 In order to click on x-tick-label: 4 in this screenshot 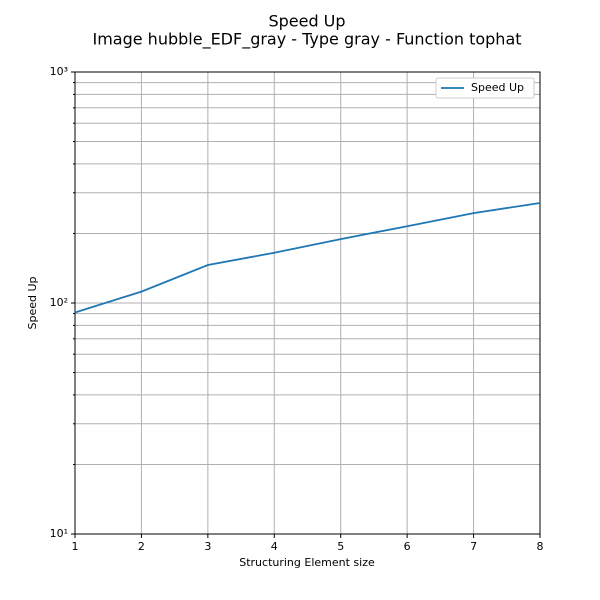, I will do `click(274, 546)`.